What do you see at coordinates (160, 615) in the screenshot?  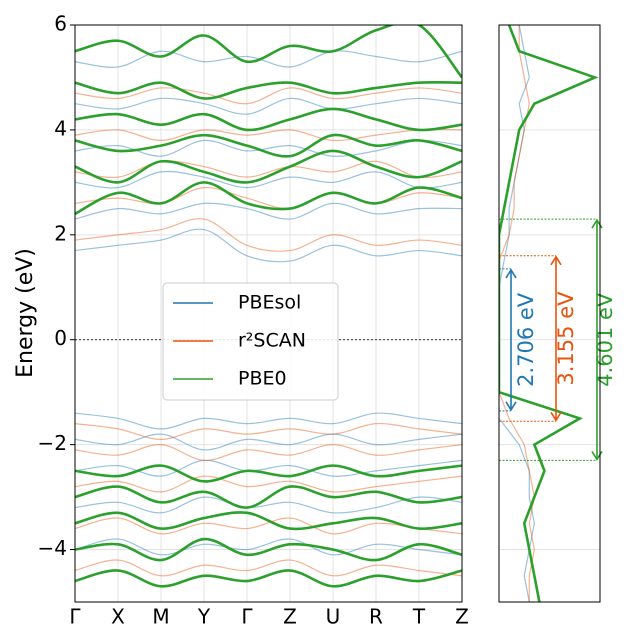 I see `x-tick-label: M` at bounding box center [160, 615].